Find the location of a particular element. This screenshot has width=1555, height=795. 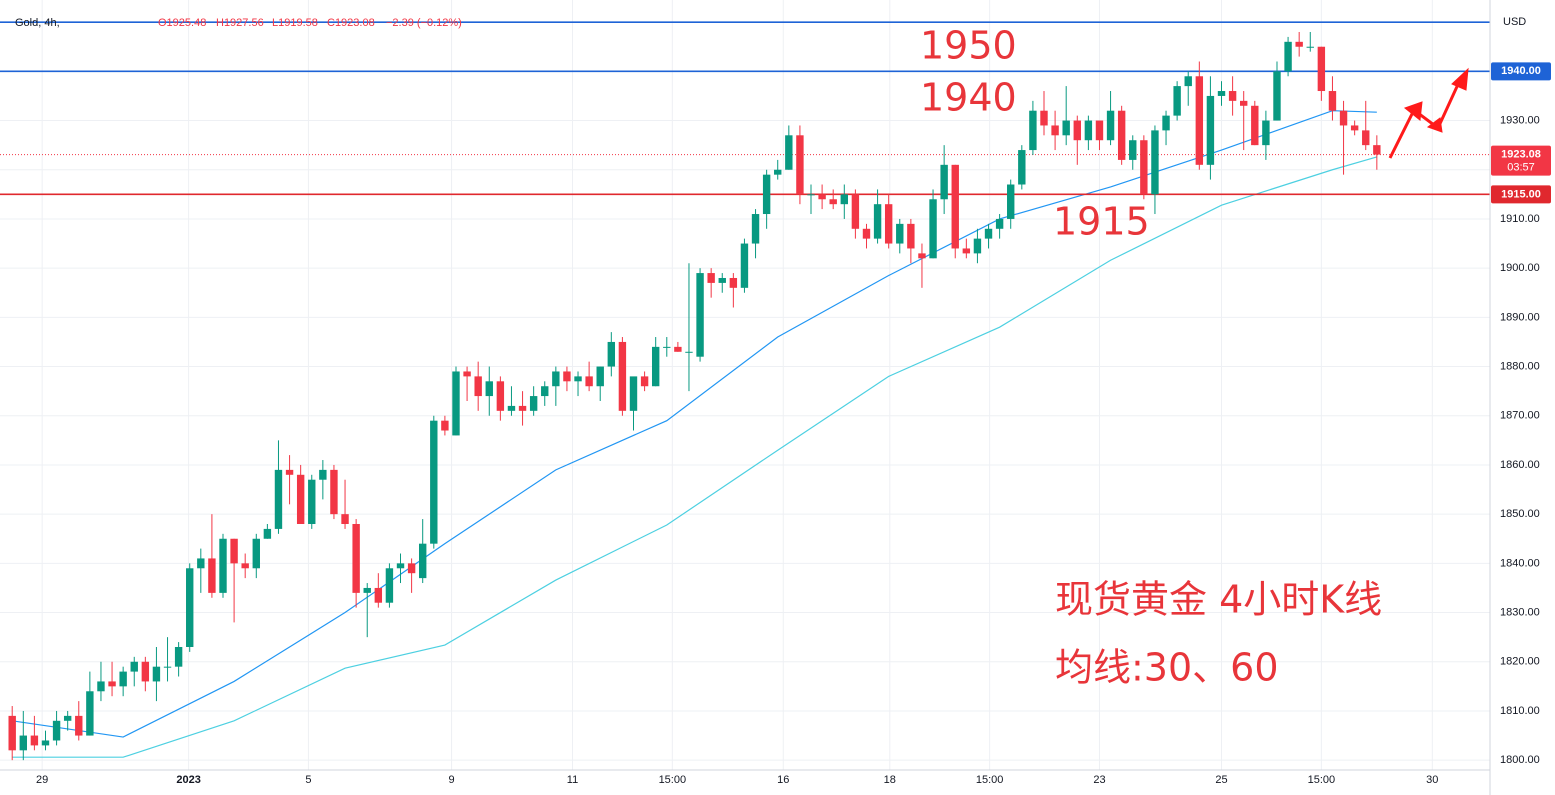

close-text: C1923.08 is located at coordinates (351, 23).